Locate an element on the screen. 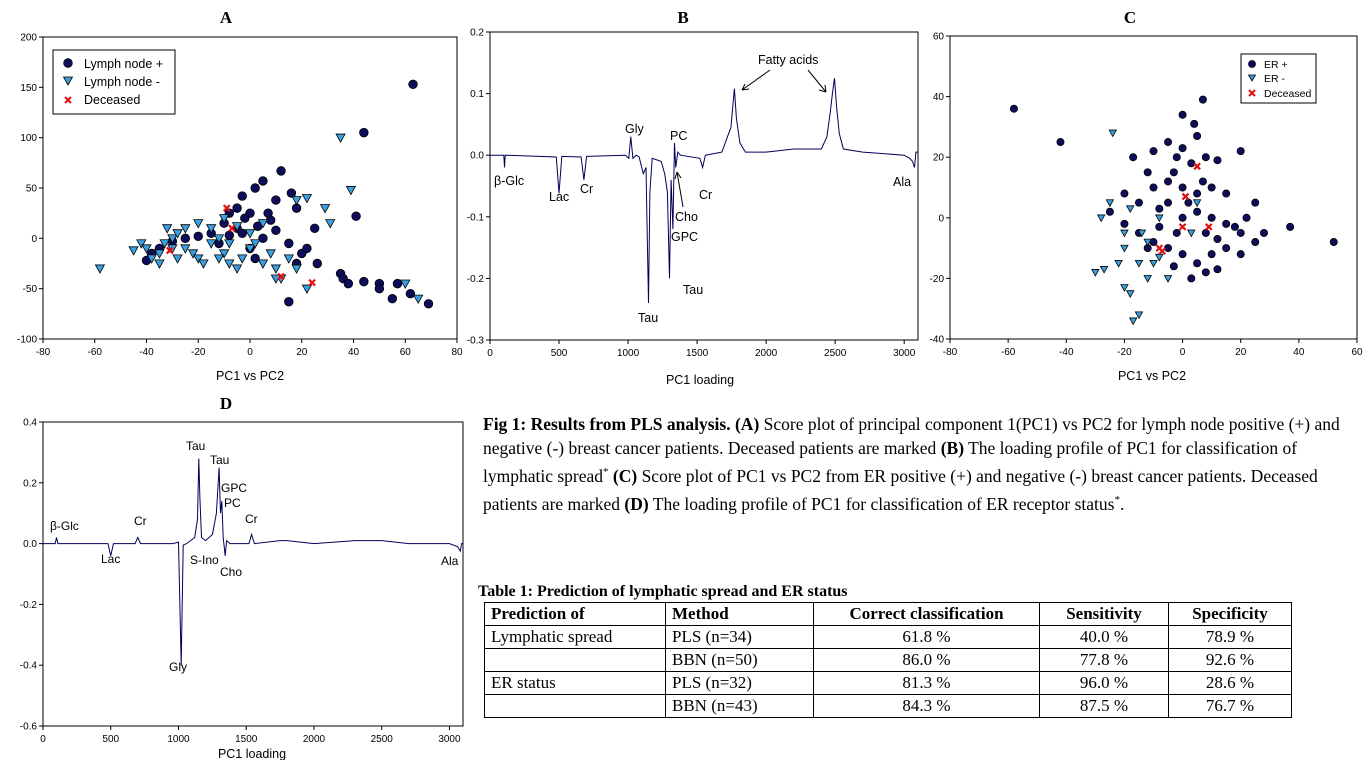 This screenshot has height=760, width=1363. plot-area-b is located at coordinates (704, 186).